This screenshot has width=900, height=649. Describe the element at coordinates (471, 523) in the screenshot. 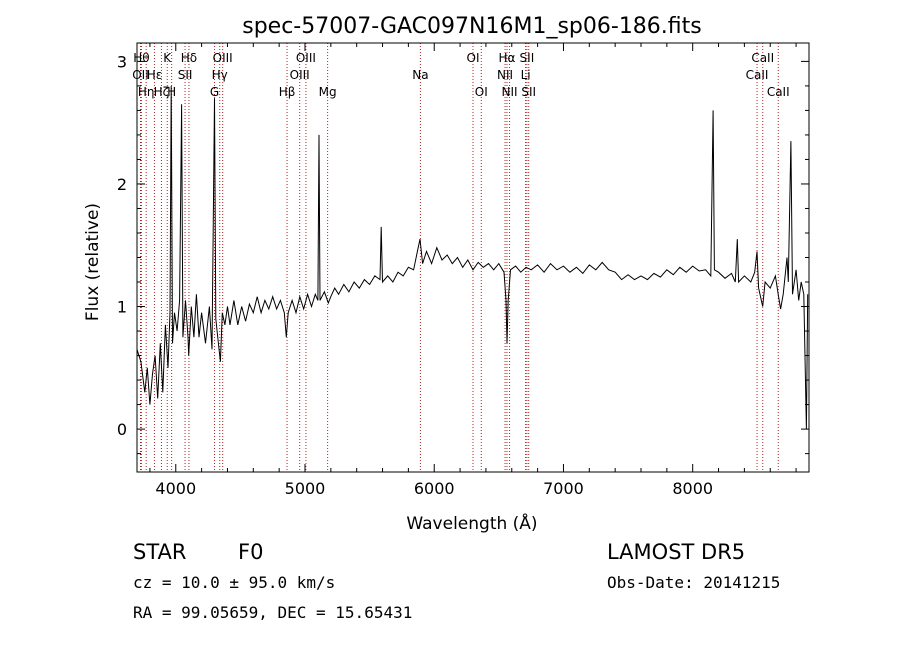

I see `x-axis-label: Wavelength (Å)` at that location.